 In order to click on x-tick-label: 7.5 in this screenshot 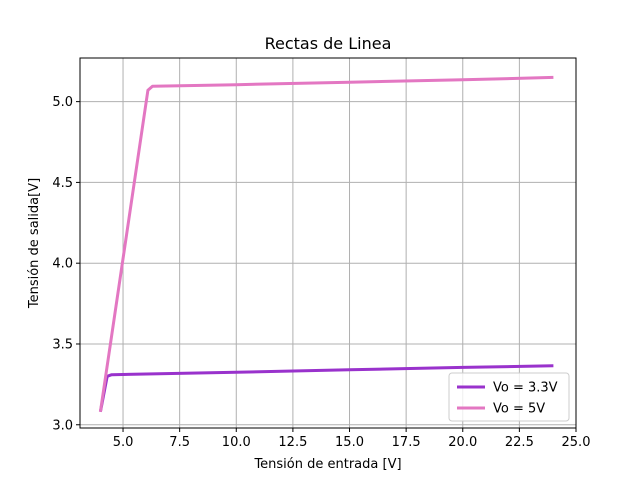, I will do `click(179, 442)`.